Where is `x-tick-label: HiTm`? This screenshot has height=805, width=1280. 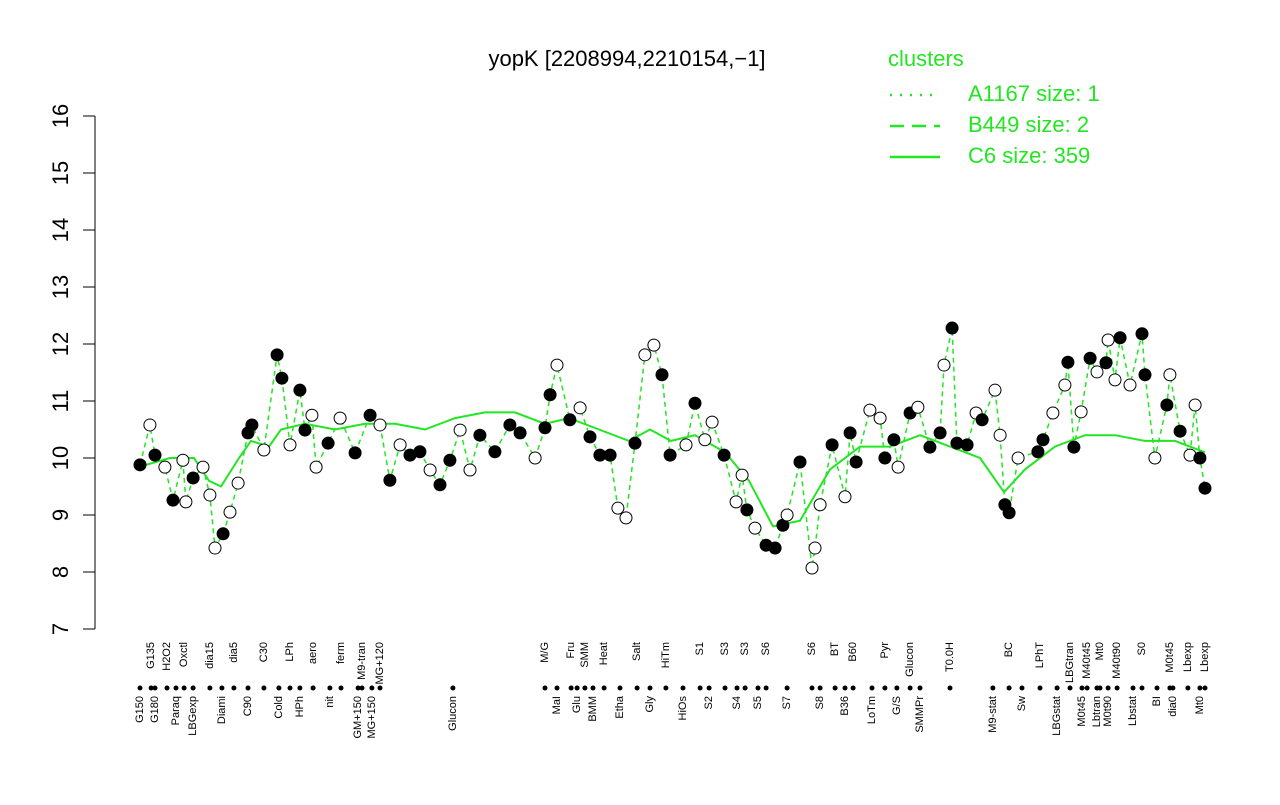
x-tick-label: HiTm is located at coordinates (666, 655).